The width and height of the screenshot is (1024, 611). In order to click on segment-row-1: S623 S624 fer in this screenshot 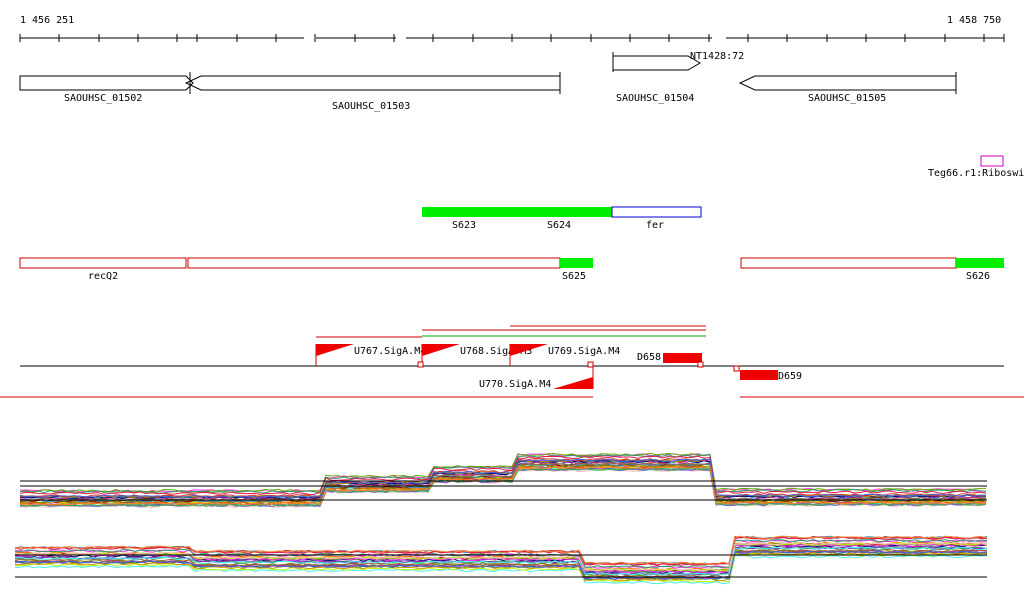, I will do `click(562, 218)`.